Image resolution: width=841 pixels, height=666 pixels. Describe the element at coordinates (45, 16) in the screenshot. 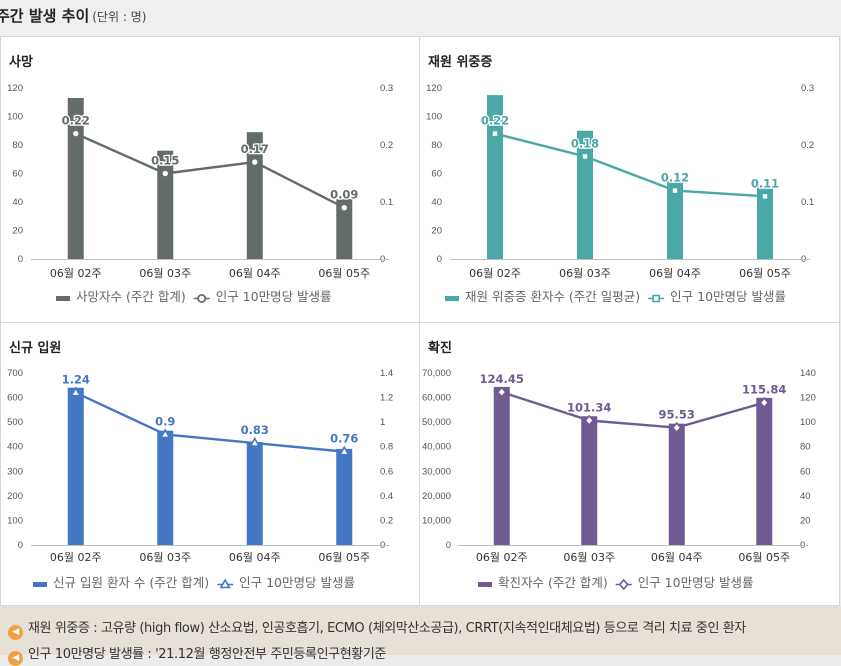

I see `section-title-text: 주간 발생 추이` at that location.